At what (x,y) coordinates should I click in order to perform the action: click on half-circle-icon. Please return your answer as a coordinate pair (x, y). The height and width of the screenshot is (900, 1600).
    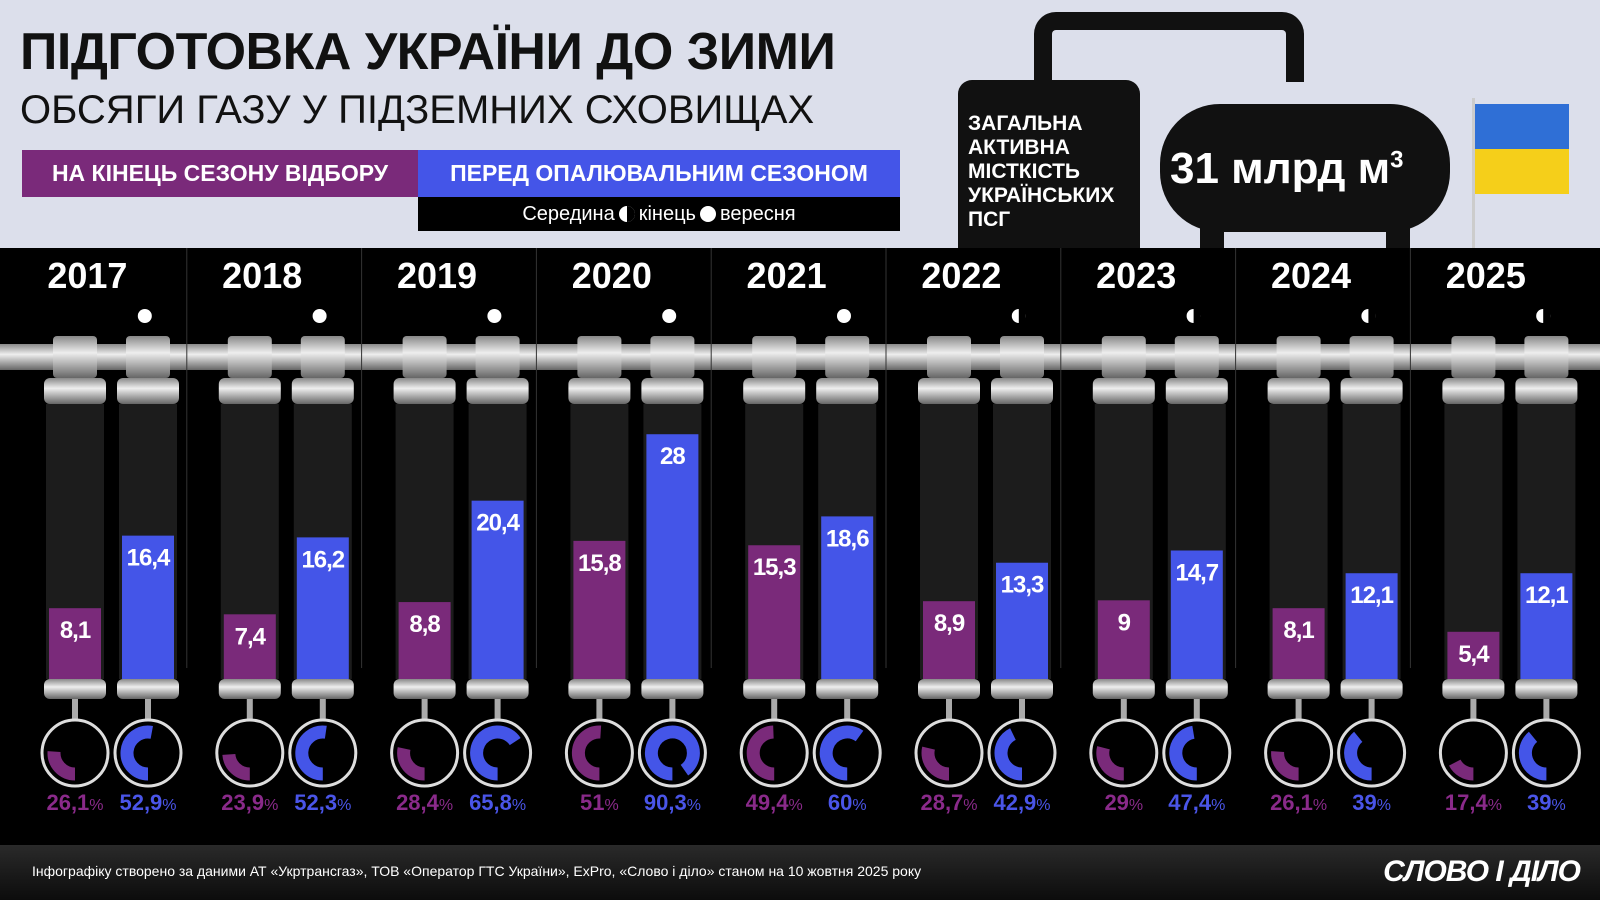
    Looking at the image, I should click on (626, 214).